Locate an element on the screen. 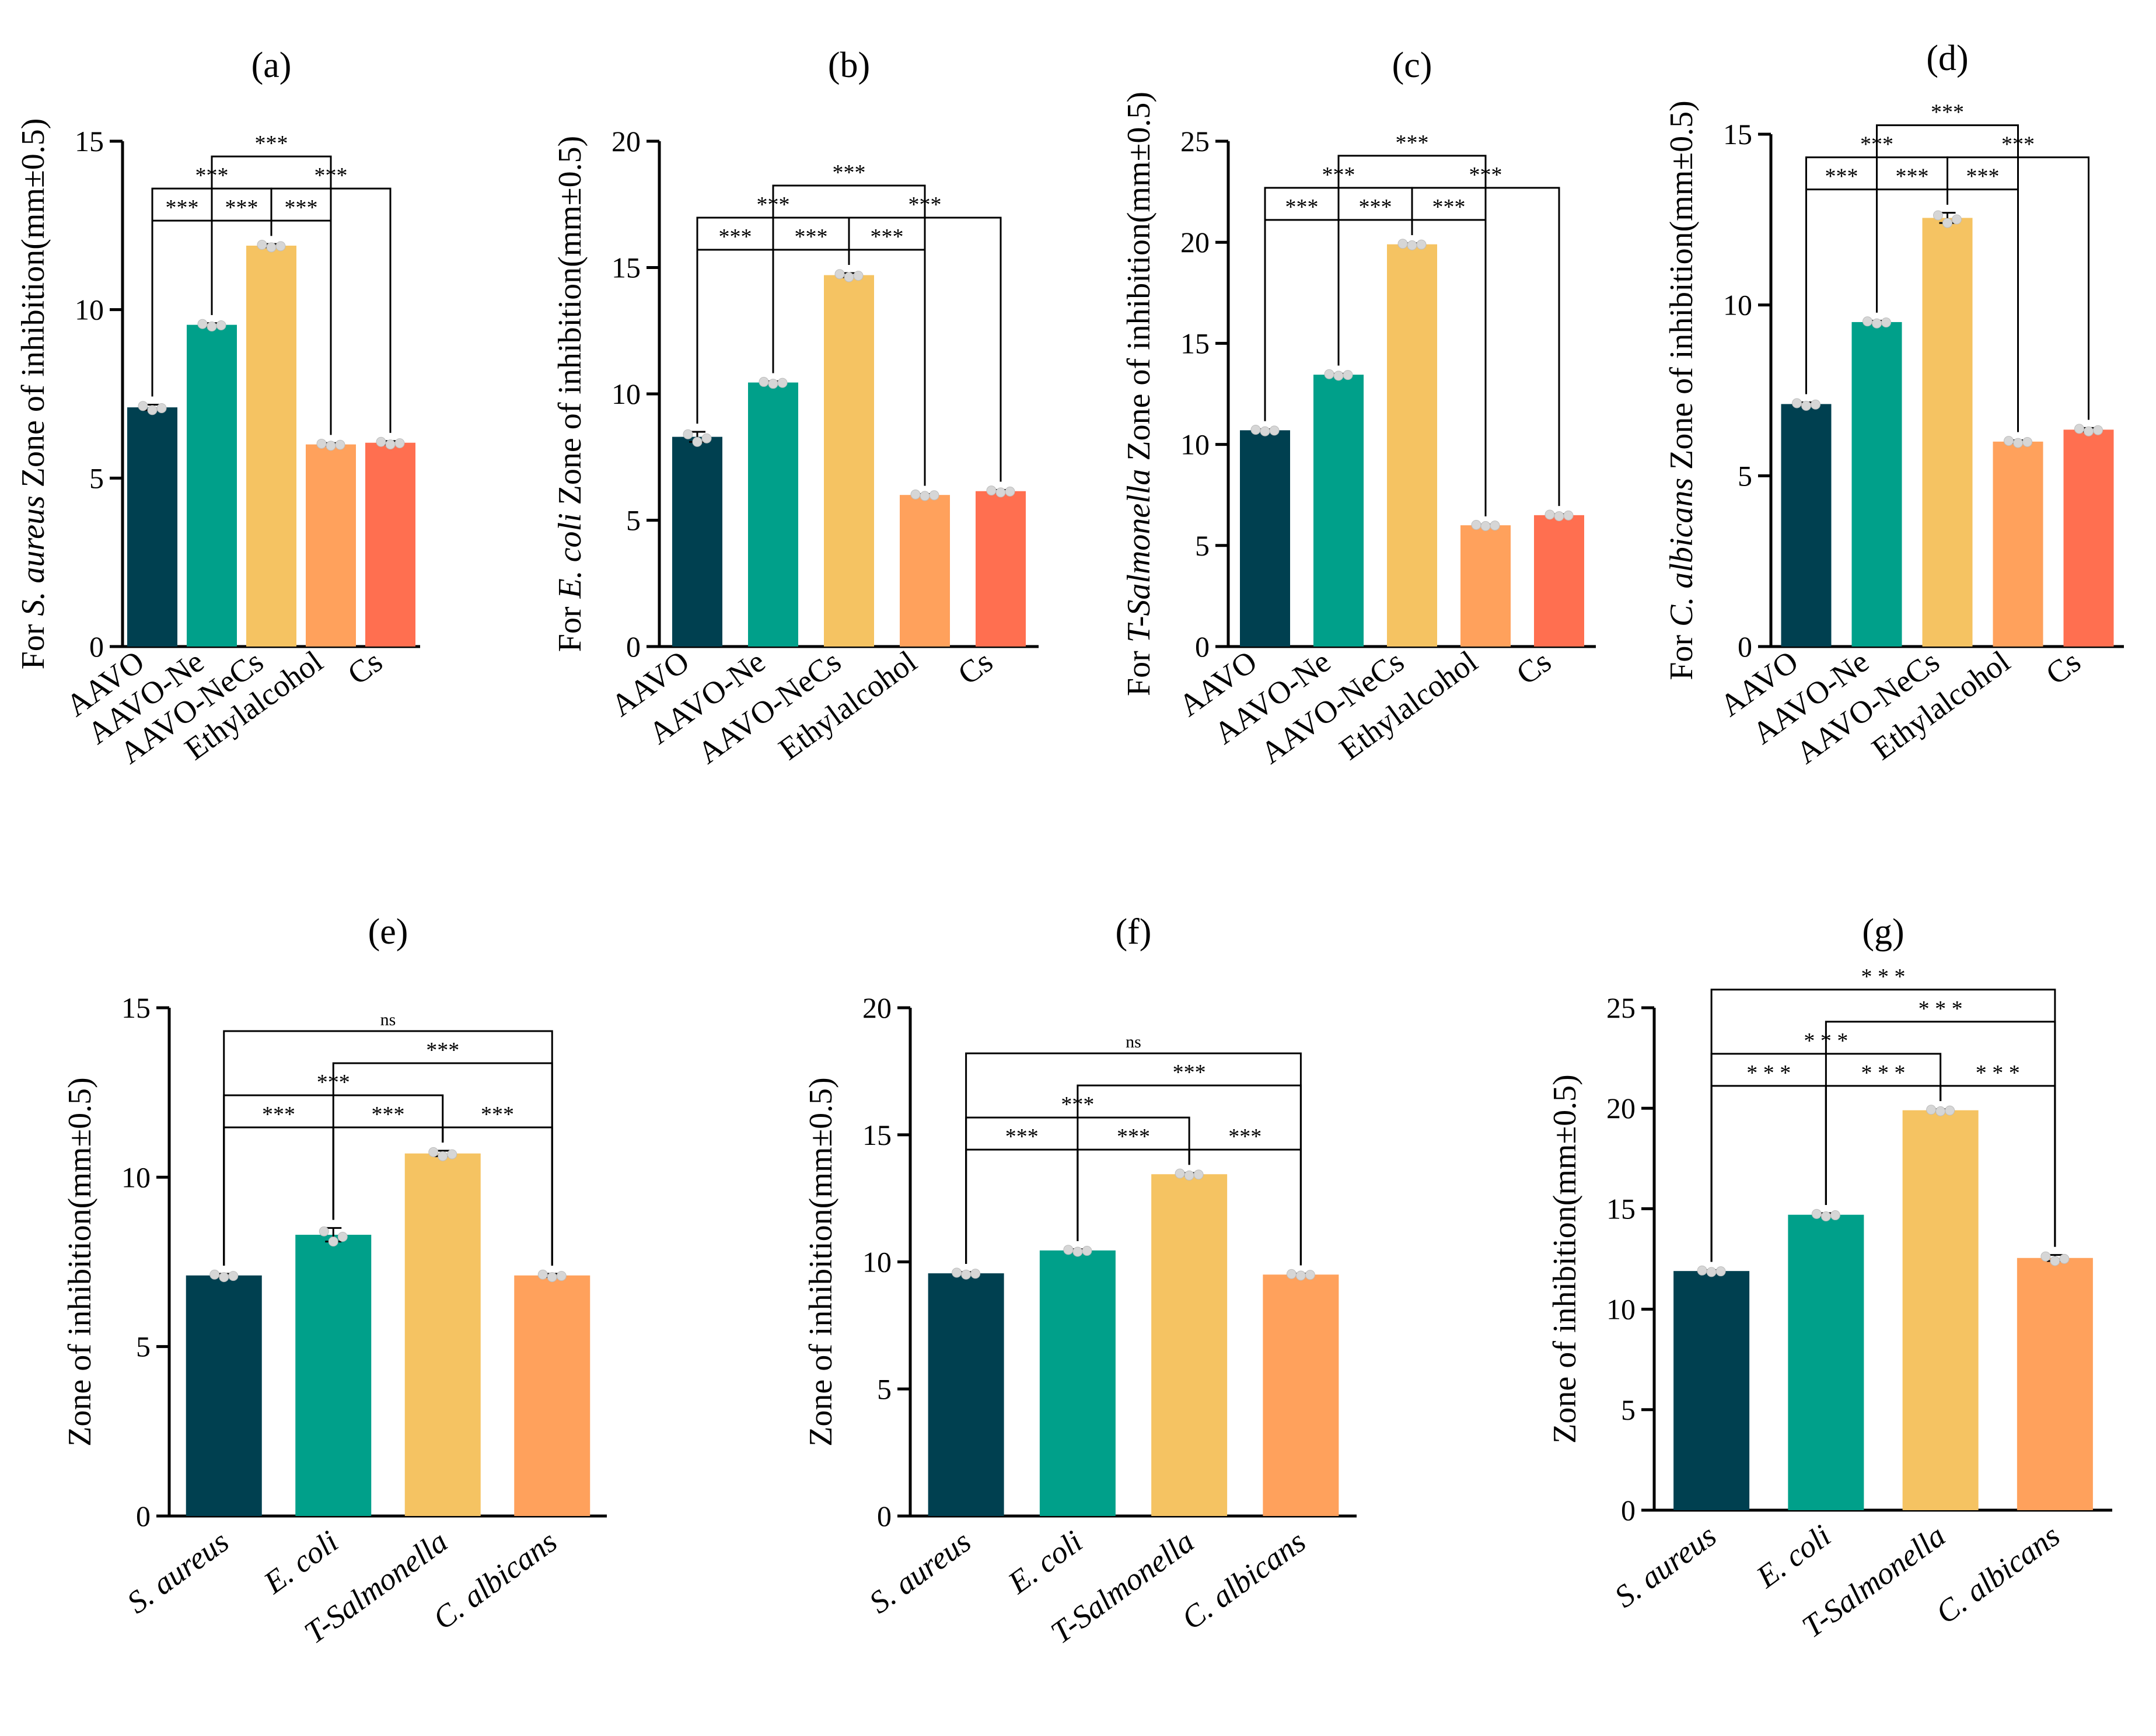 The height and width of the screenshot is (1736, 2156). x-tick-label: S. aureus is located at coordinates (919, 1572).